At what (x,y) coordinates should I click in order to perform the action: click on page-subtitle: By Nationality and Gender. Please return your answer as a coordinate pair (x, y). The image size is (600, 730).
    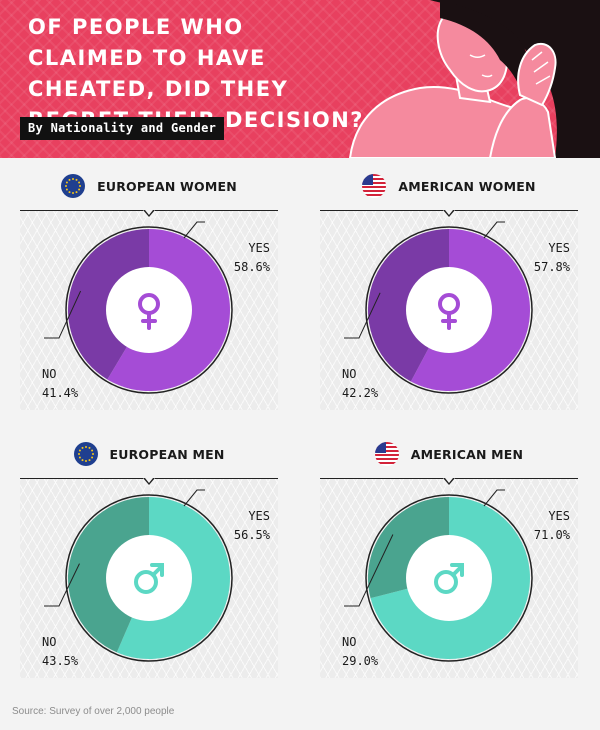
    Looking at the image, I should click on (122, 128).